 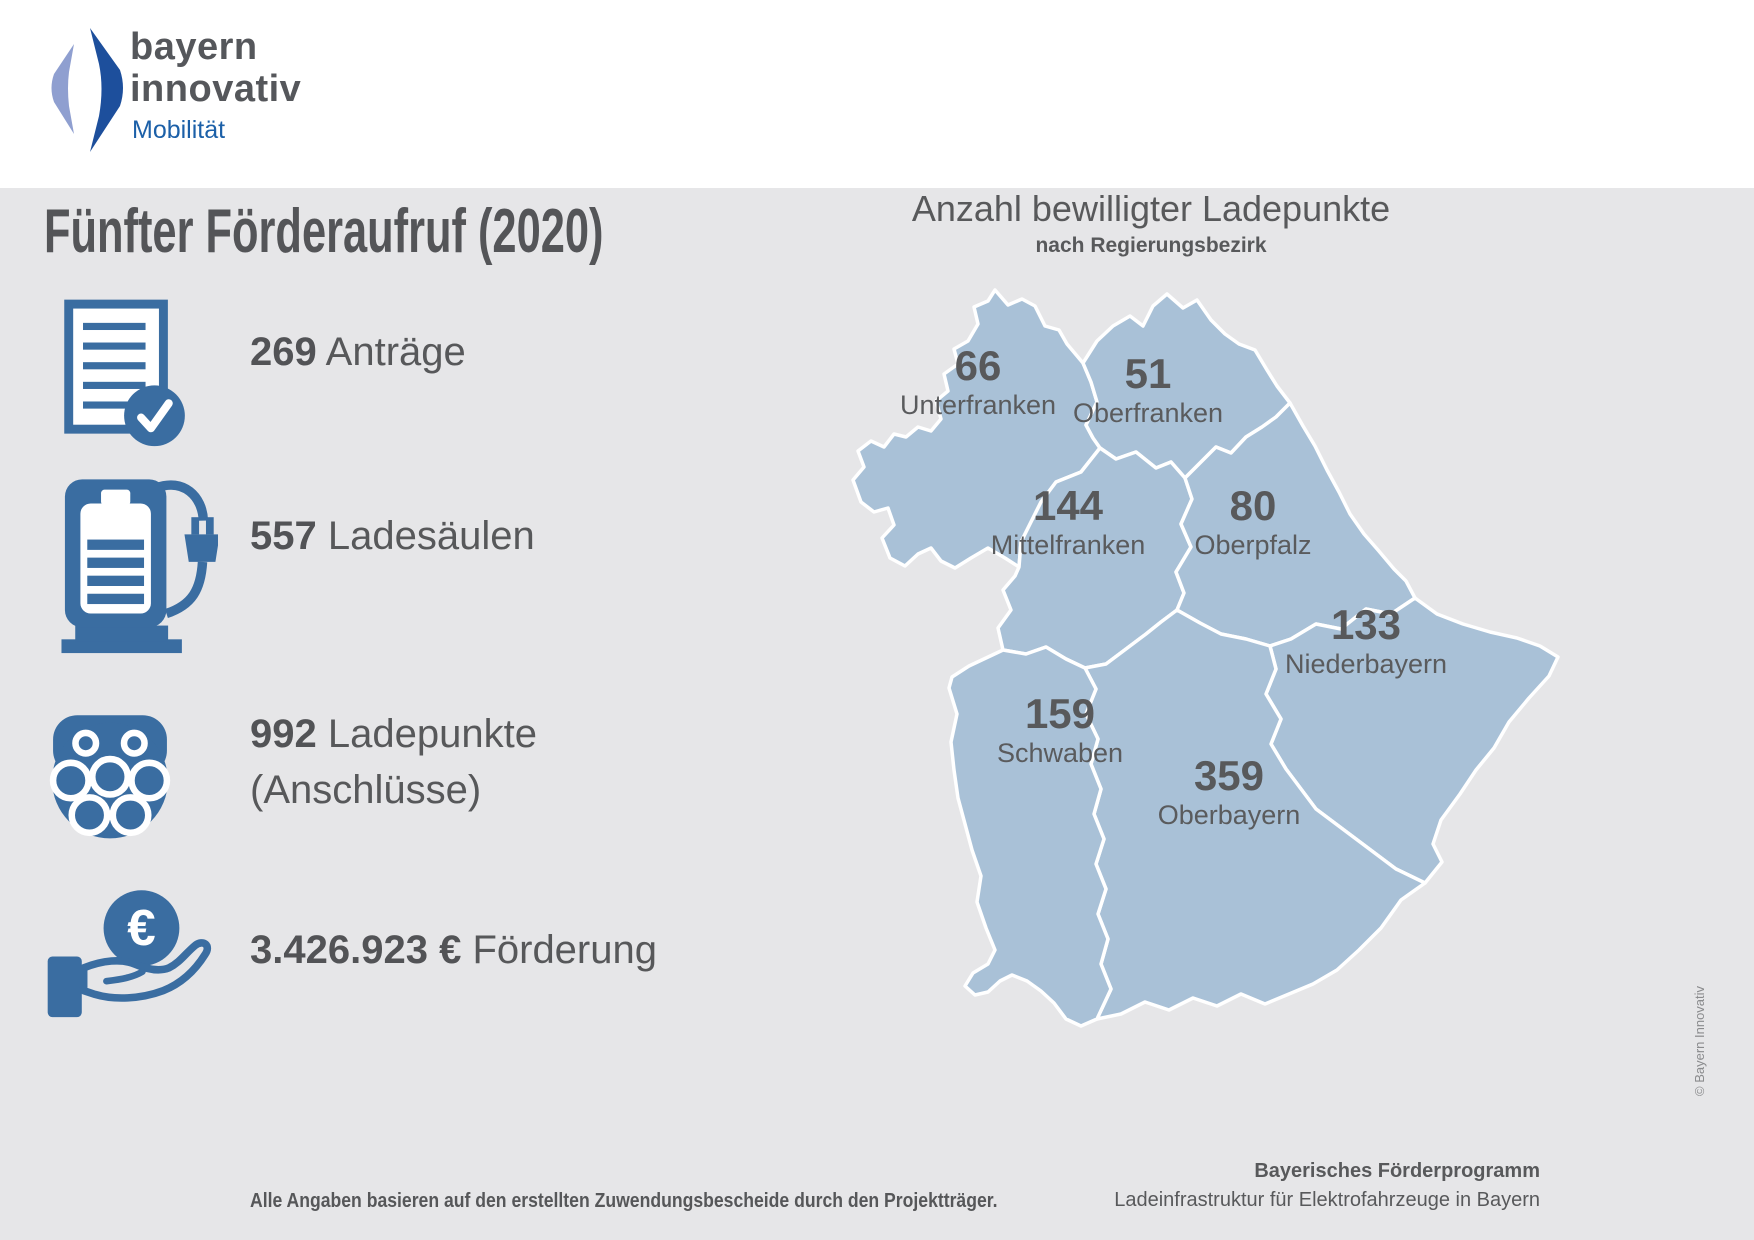 I want to click on region-value: 144, so click(x=1068, y=505).